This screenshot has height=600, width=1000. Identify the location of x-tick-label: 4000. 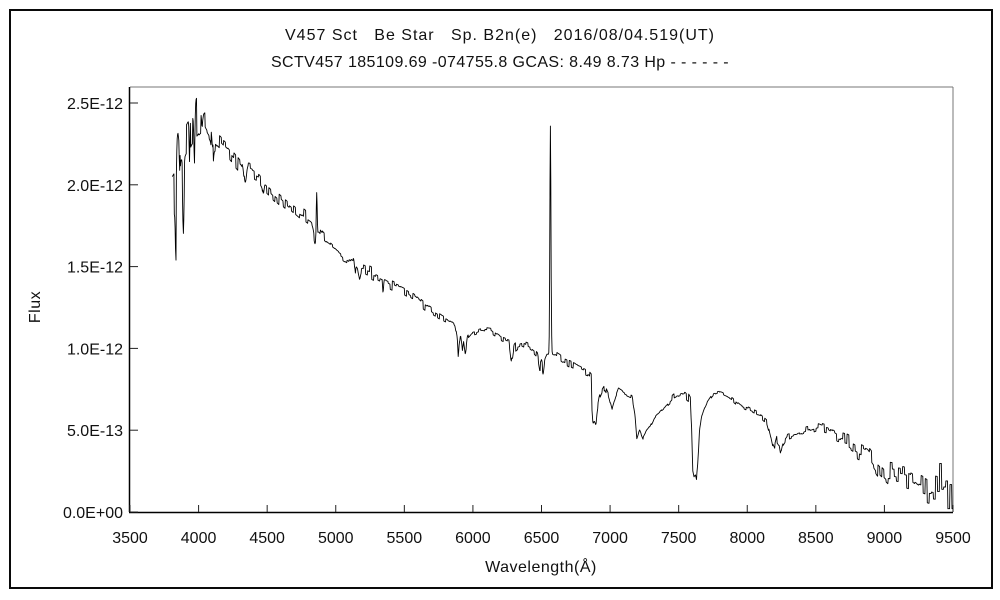
(199, 538).